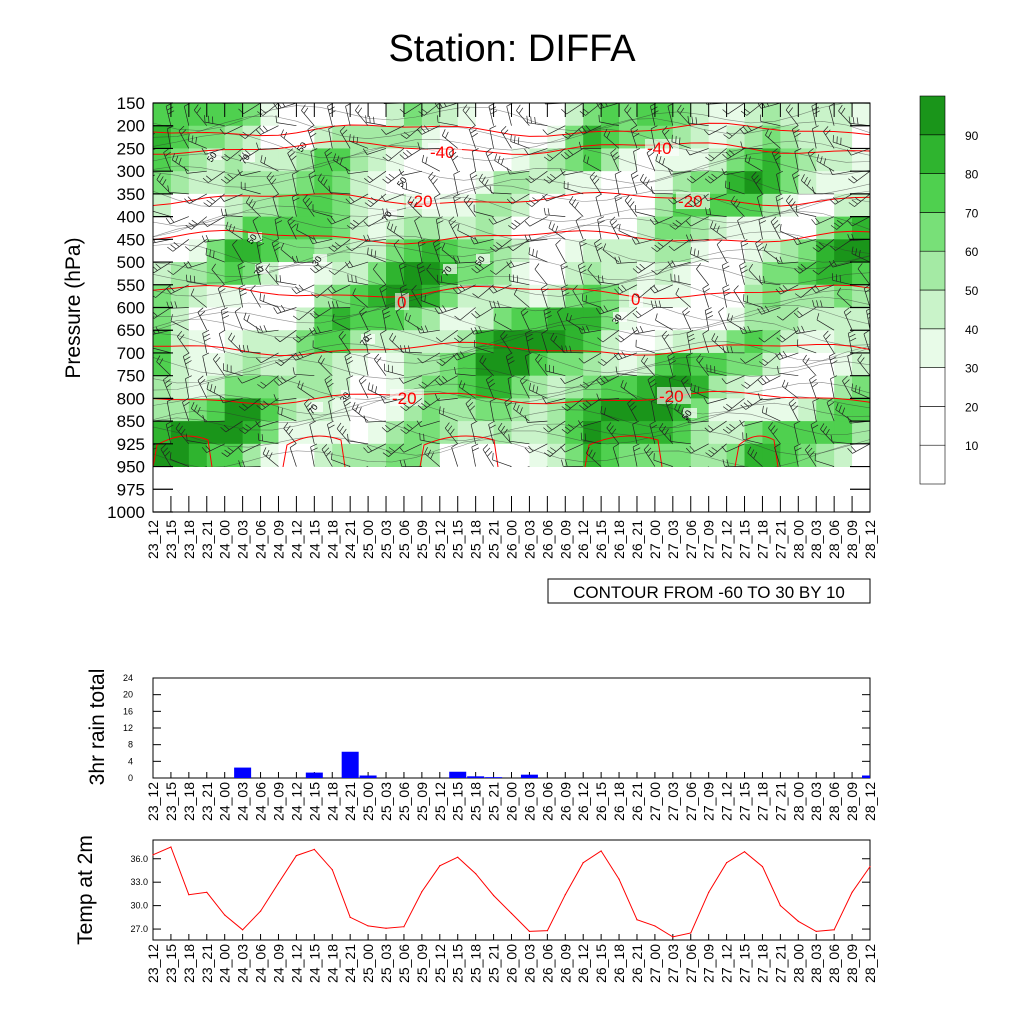  I want to click on time-tick-label: 27_12, so click(727, 539).